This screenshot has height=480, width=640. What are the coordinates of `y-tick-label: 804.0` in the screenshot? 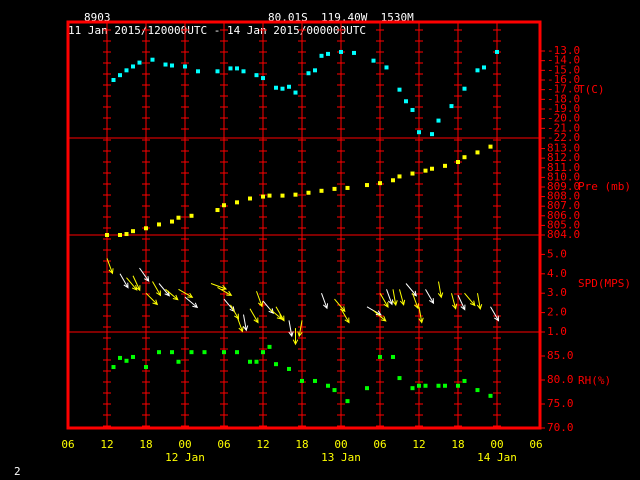 It's located at (563, 234).